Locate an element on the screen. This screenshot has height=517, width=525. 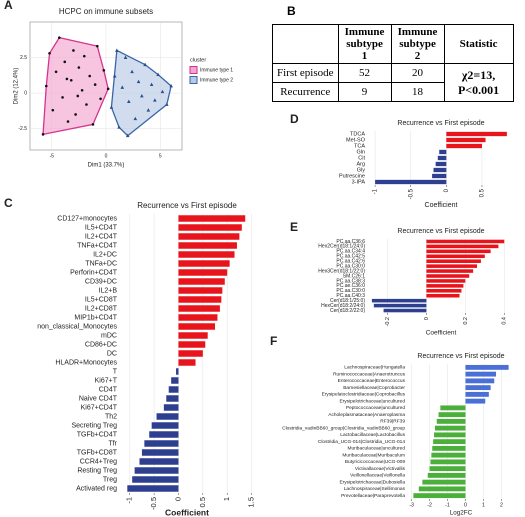
category-label: Th2 is located at coordinates (111, 416).